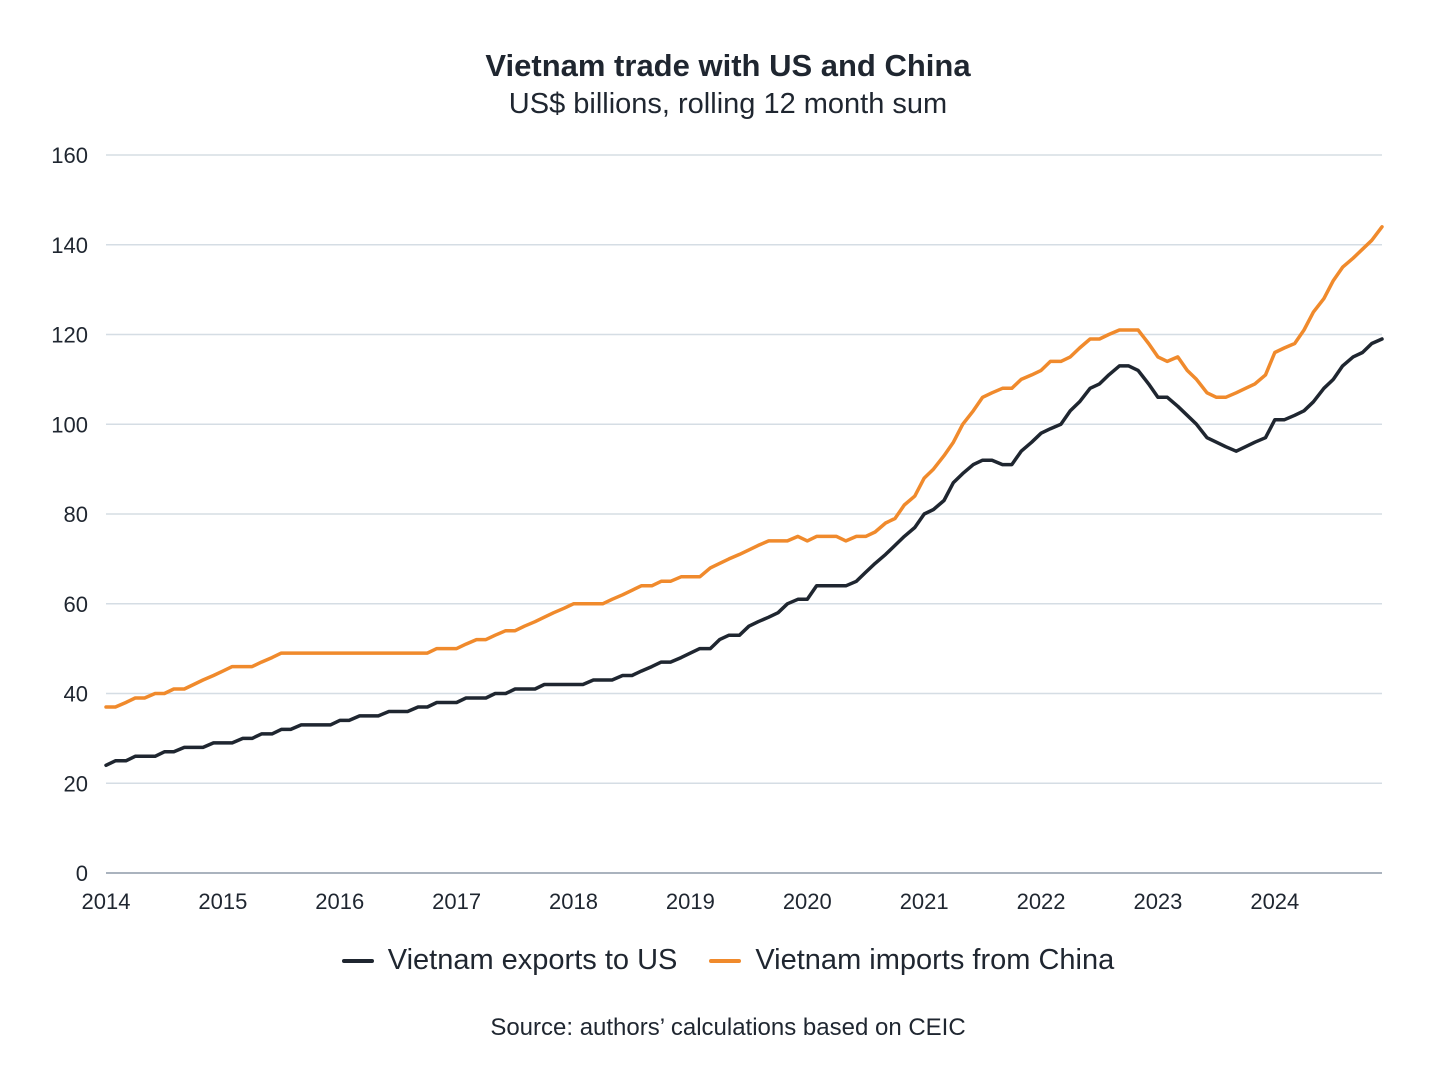 Image resolution: width=1456 pixels, height=1067 pixels. I want to click on y-axis-ticks: 0 20 40 60 80 100 120 140 160, so click(69, 514).